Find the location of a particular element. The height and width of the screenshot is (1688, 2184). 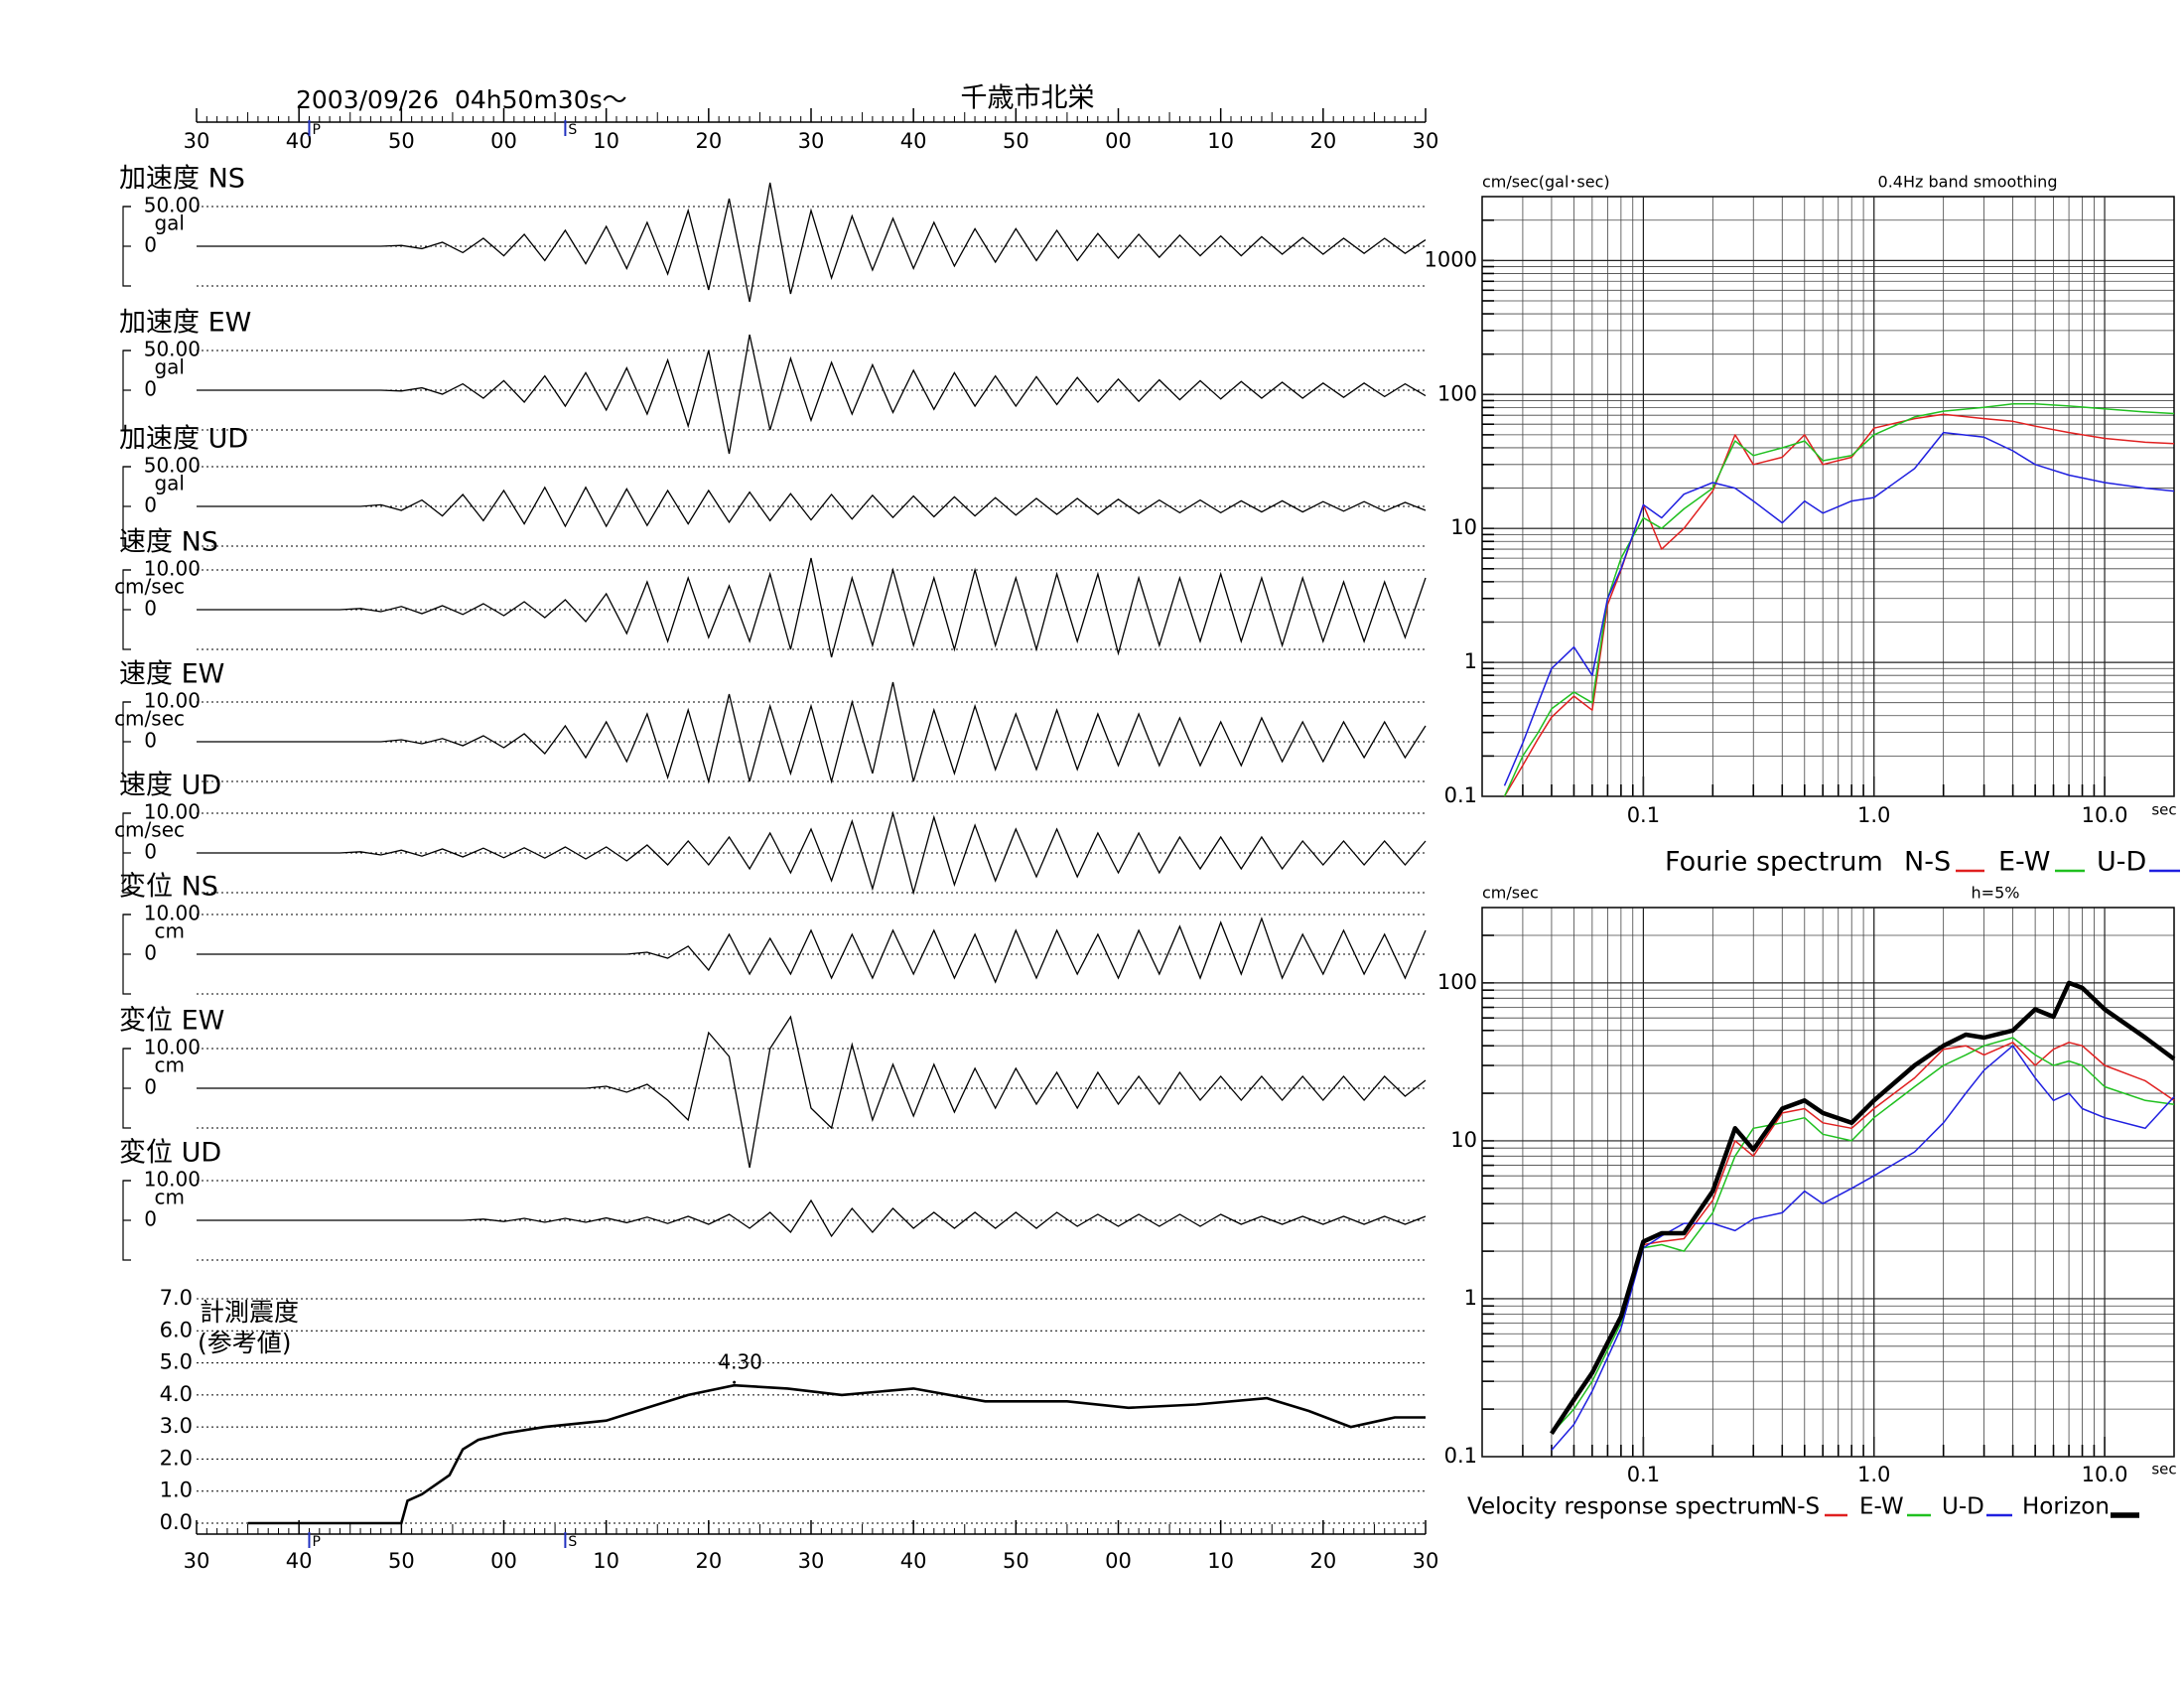

trace-title: 速度 UD is located at coordinates (170, 786).